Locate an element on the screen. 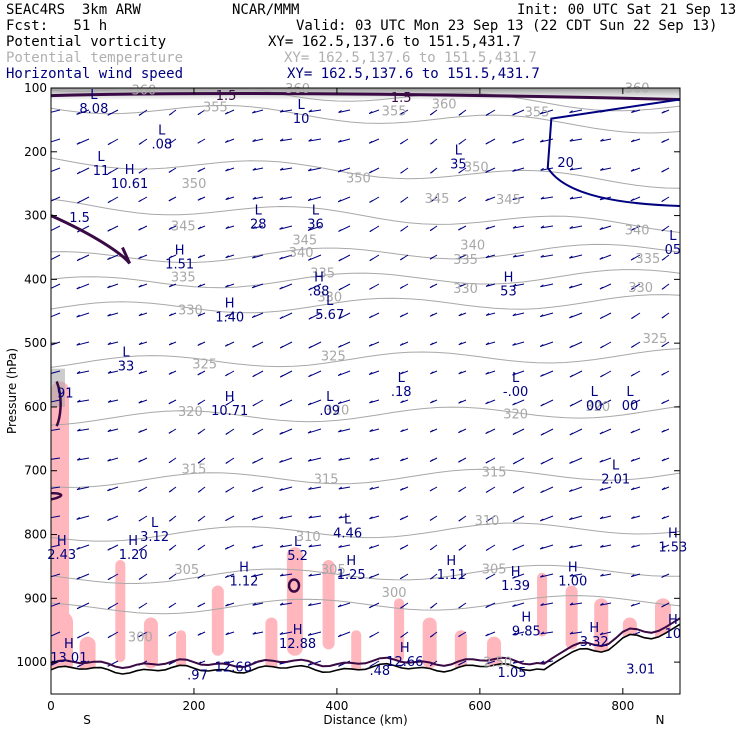  theta-contour-label: 315 is located at coordinates (494, 472).